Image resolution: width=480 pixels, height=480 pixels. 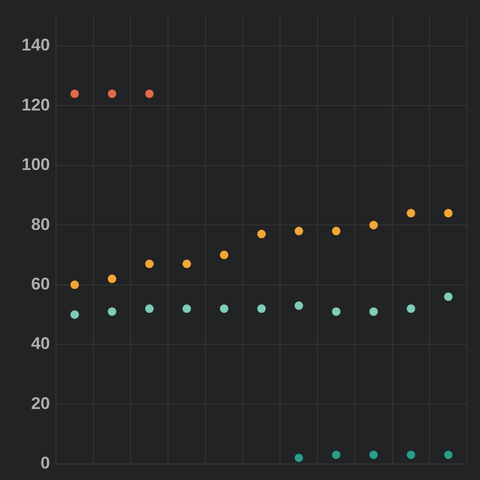 I want to click on y-tick-label: 100, so click(x=36, y=164).